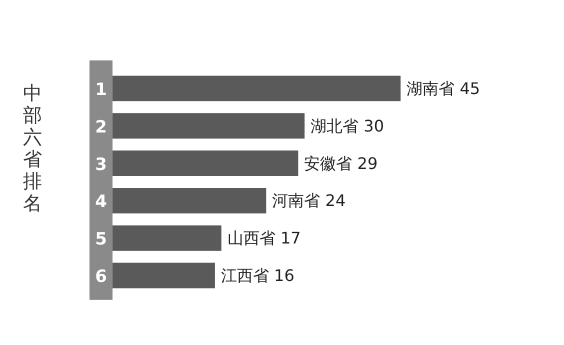  I want to click on data-label: 安徽省 29, so click(341, 163).